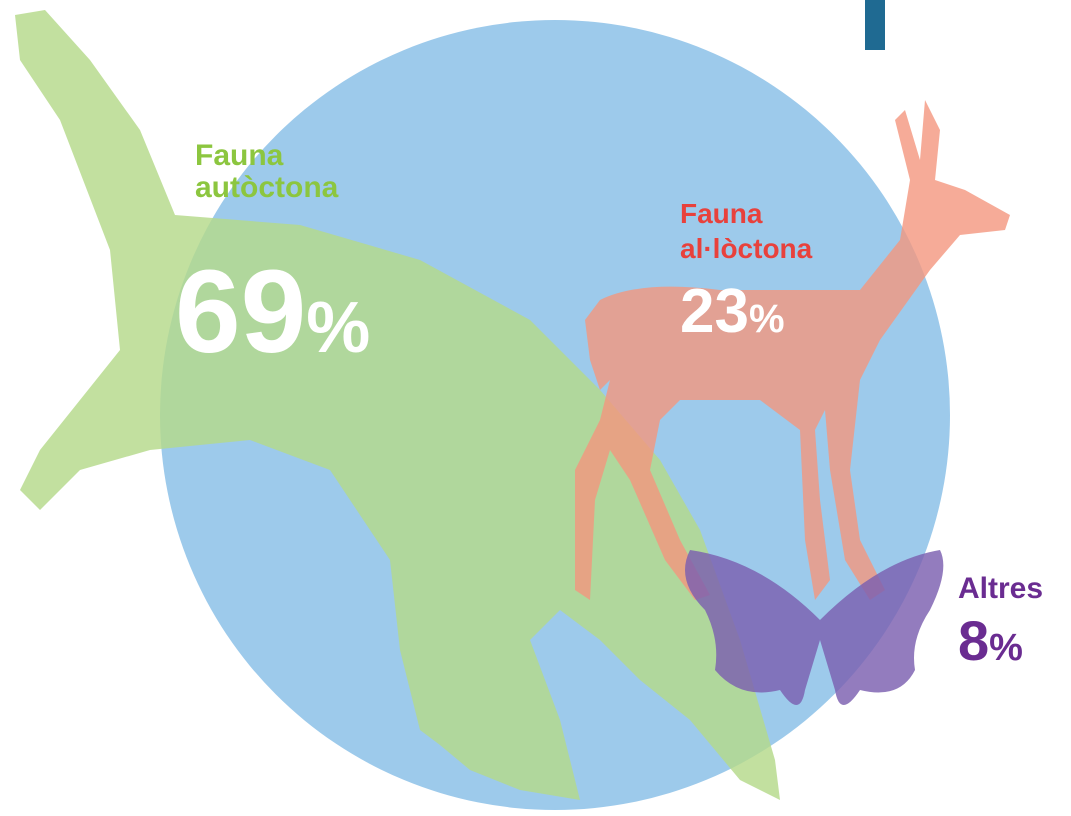  What do you see at coordinates (814, 627) in the screenshot?
I see `butterfly-silhouette` at bounding box center [814, 627].